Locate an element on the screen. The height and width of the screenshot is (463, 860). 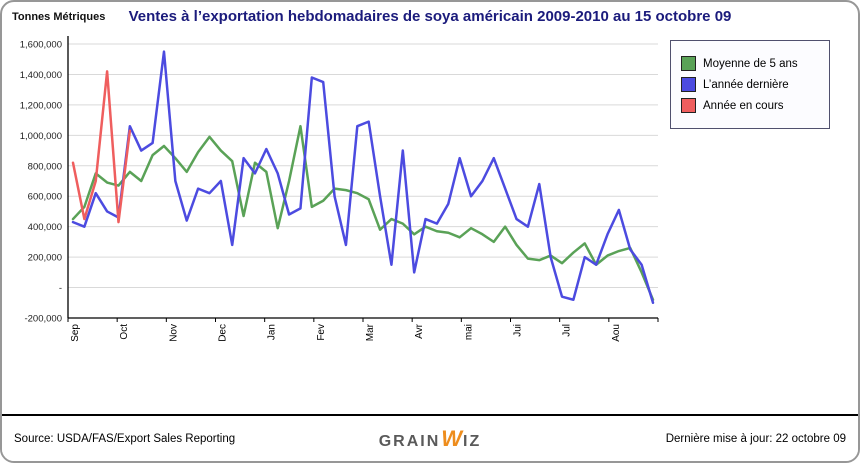
y-tick-label: 1,400,000 is located at coordinates (41, 75).